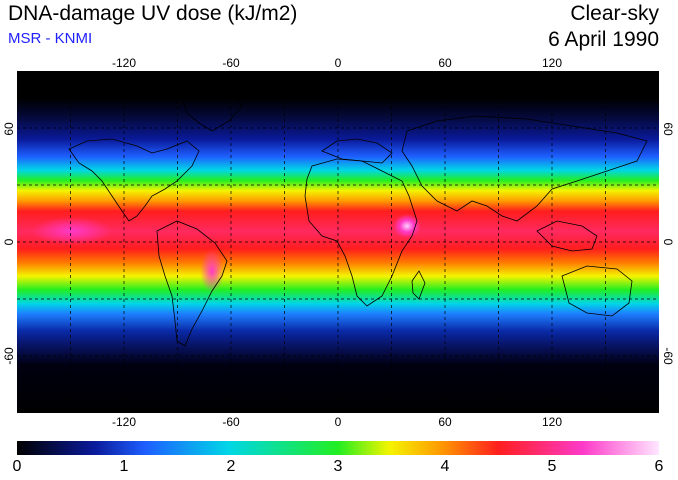  What do you see at coordinates (524, 168) in the screenshot?
I see `asia-outline` at bounding box center [524, 168].